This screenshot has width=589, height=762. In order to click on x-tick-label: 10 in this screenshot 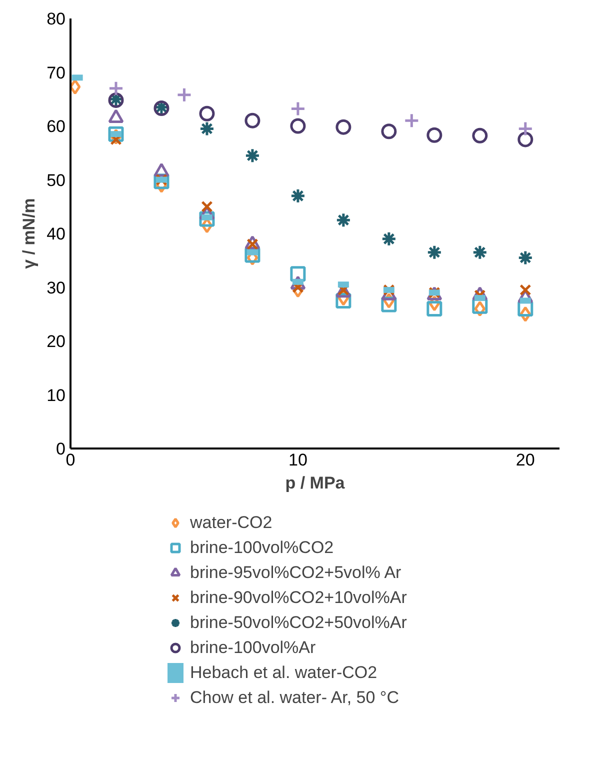, I will do `click(298, 460)`.